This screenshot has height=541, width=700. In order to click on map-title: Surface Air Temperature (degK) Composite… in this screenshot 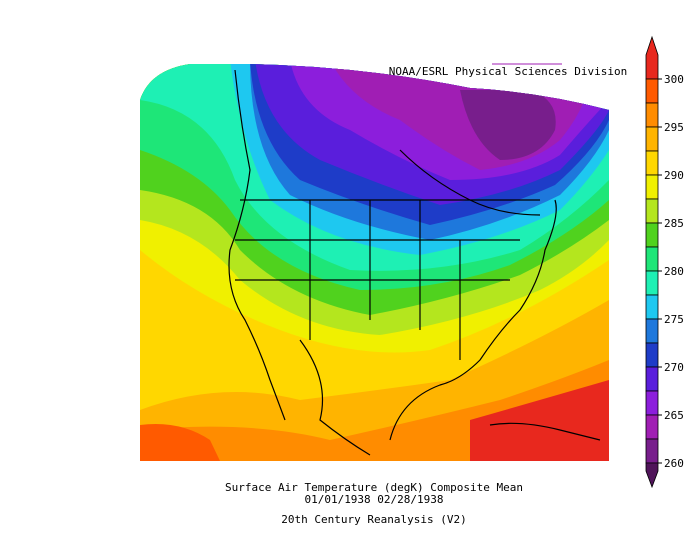, I will do `click(374, 487)`.